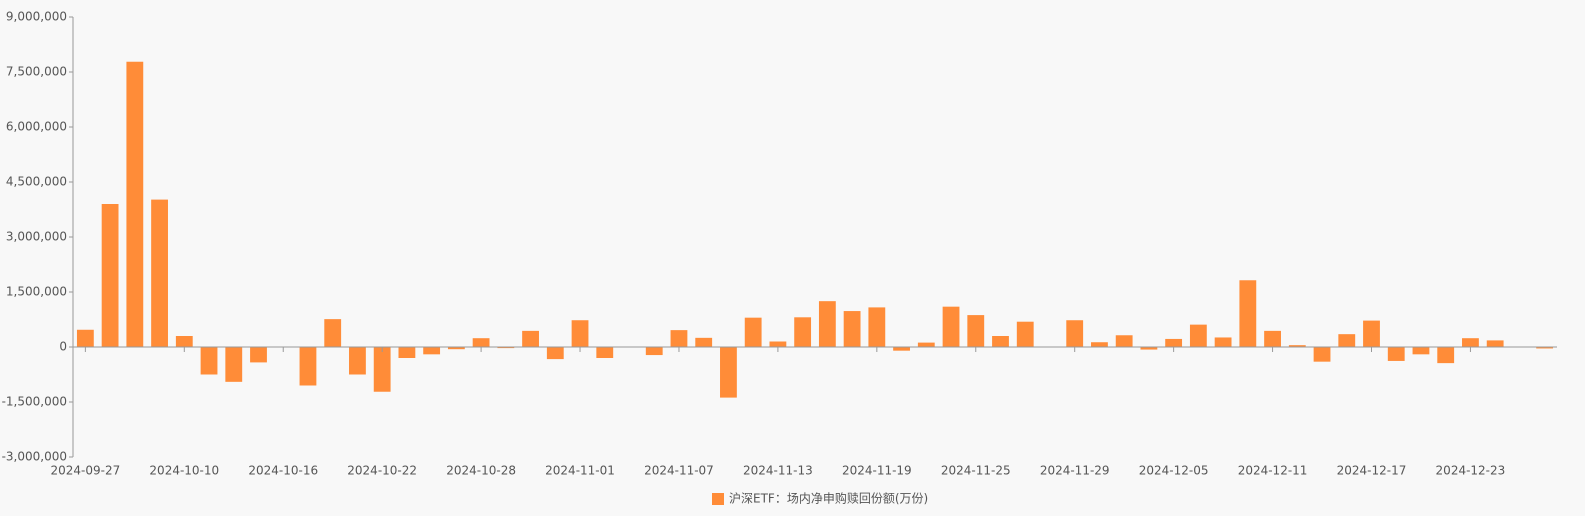 The height and width of the screenshot is (516, 1585). I want to click on x-tick-label: 2024-12-17, so click(1372, 471).